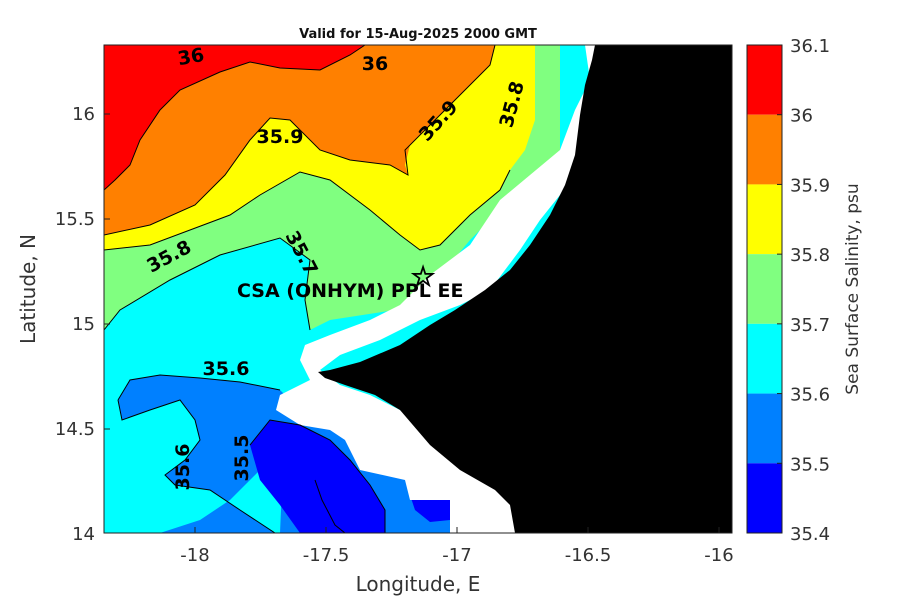 This screenshot has width=900, height=600. What do you see at coordinates (194, 555) in the screenshot?
I see `x-tick-label: -18` at bounding box center [194, 555].